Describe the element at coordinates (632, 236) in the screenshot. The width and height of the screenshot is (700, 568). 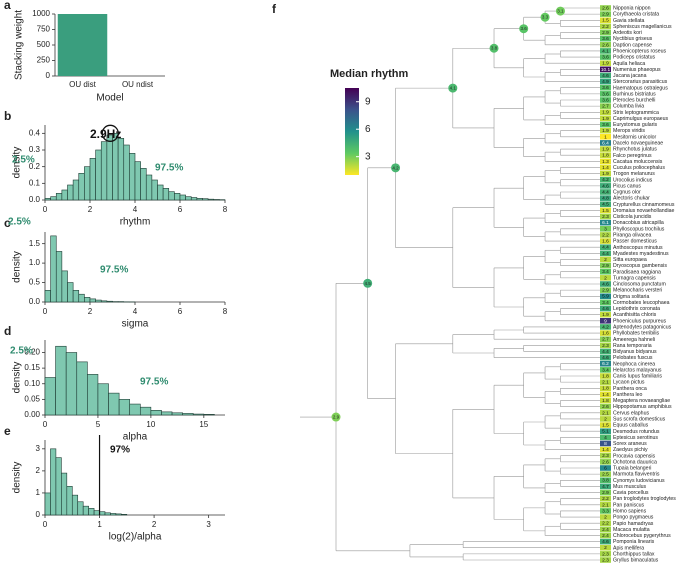
I see `leaf-name: Piranga olivacea` at that location.